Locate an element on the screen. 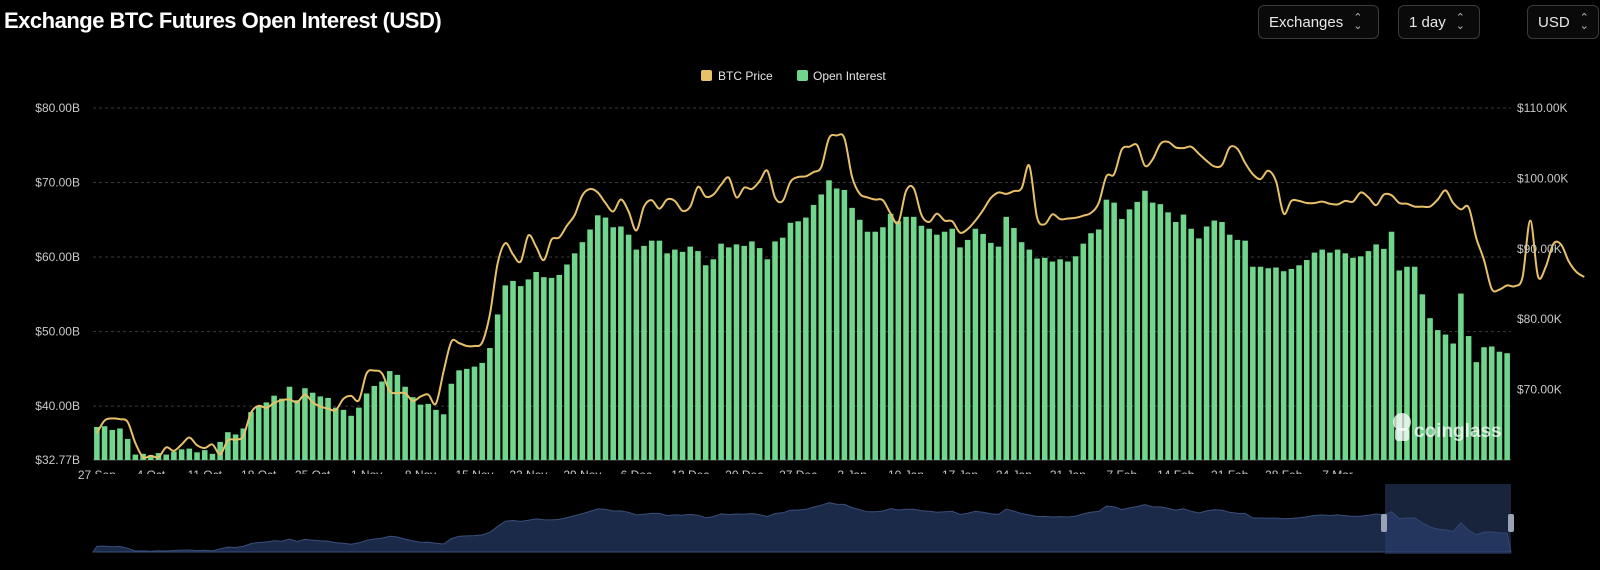  y-left-tick-label: $50.00B is located at coordinates (57, 332).